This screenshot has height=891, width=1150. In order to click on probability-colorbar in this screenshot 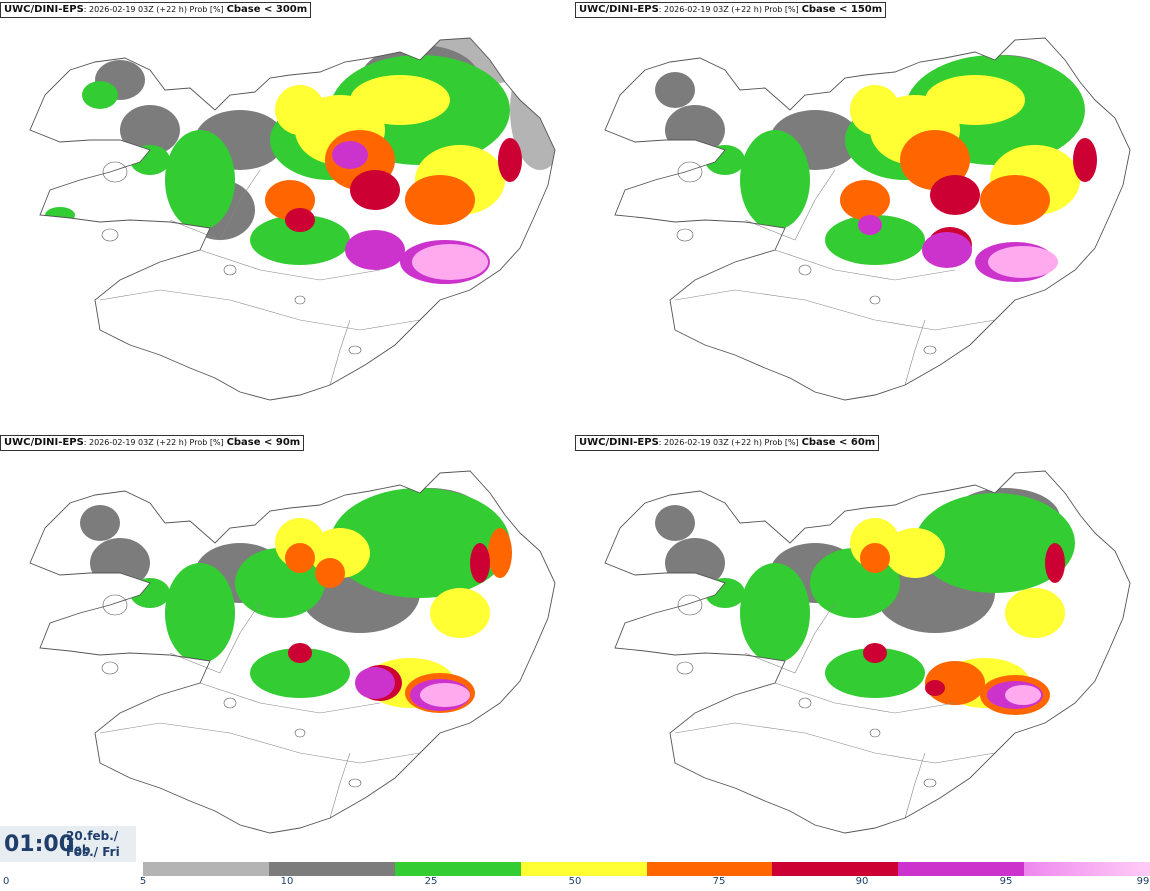, I will do `click(646, 869)`.